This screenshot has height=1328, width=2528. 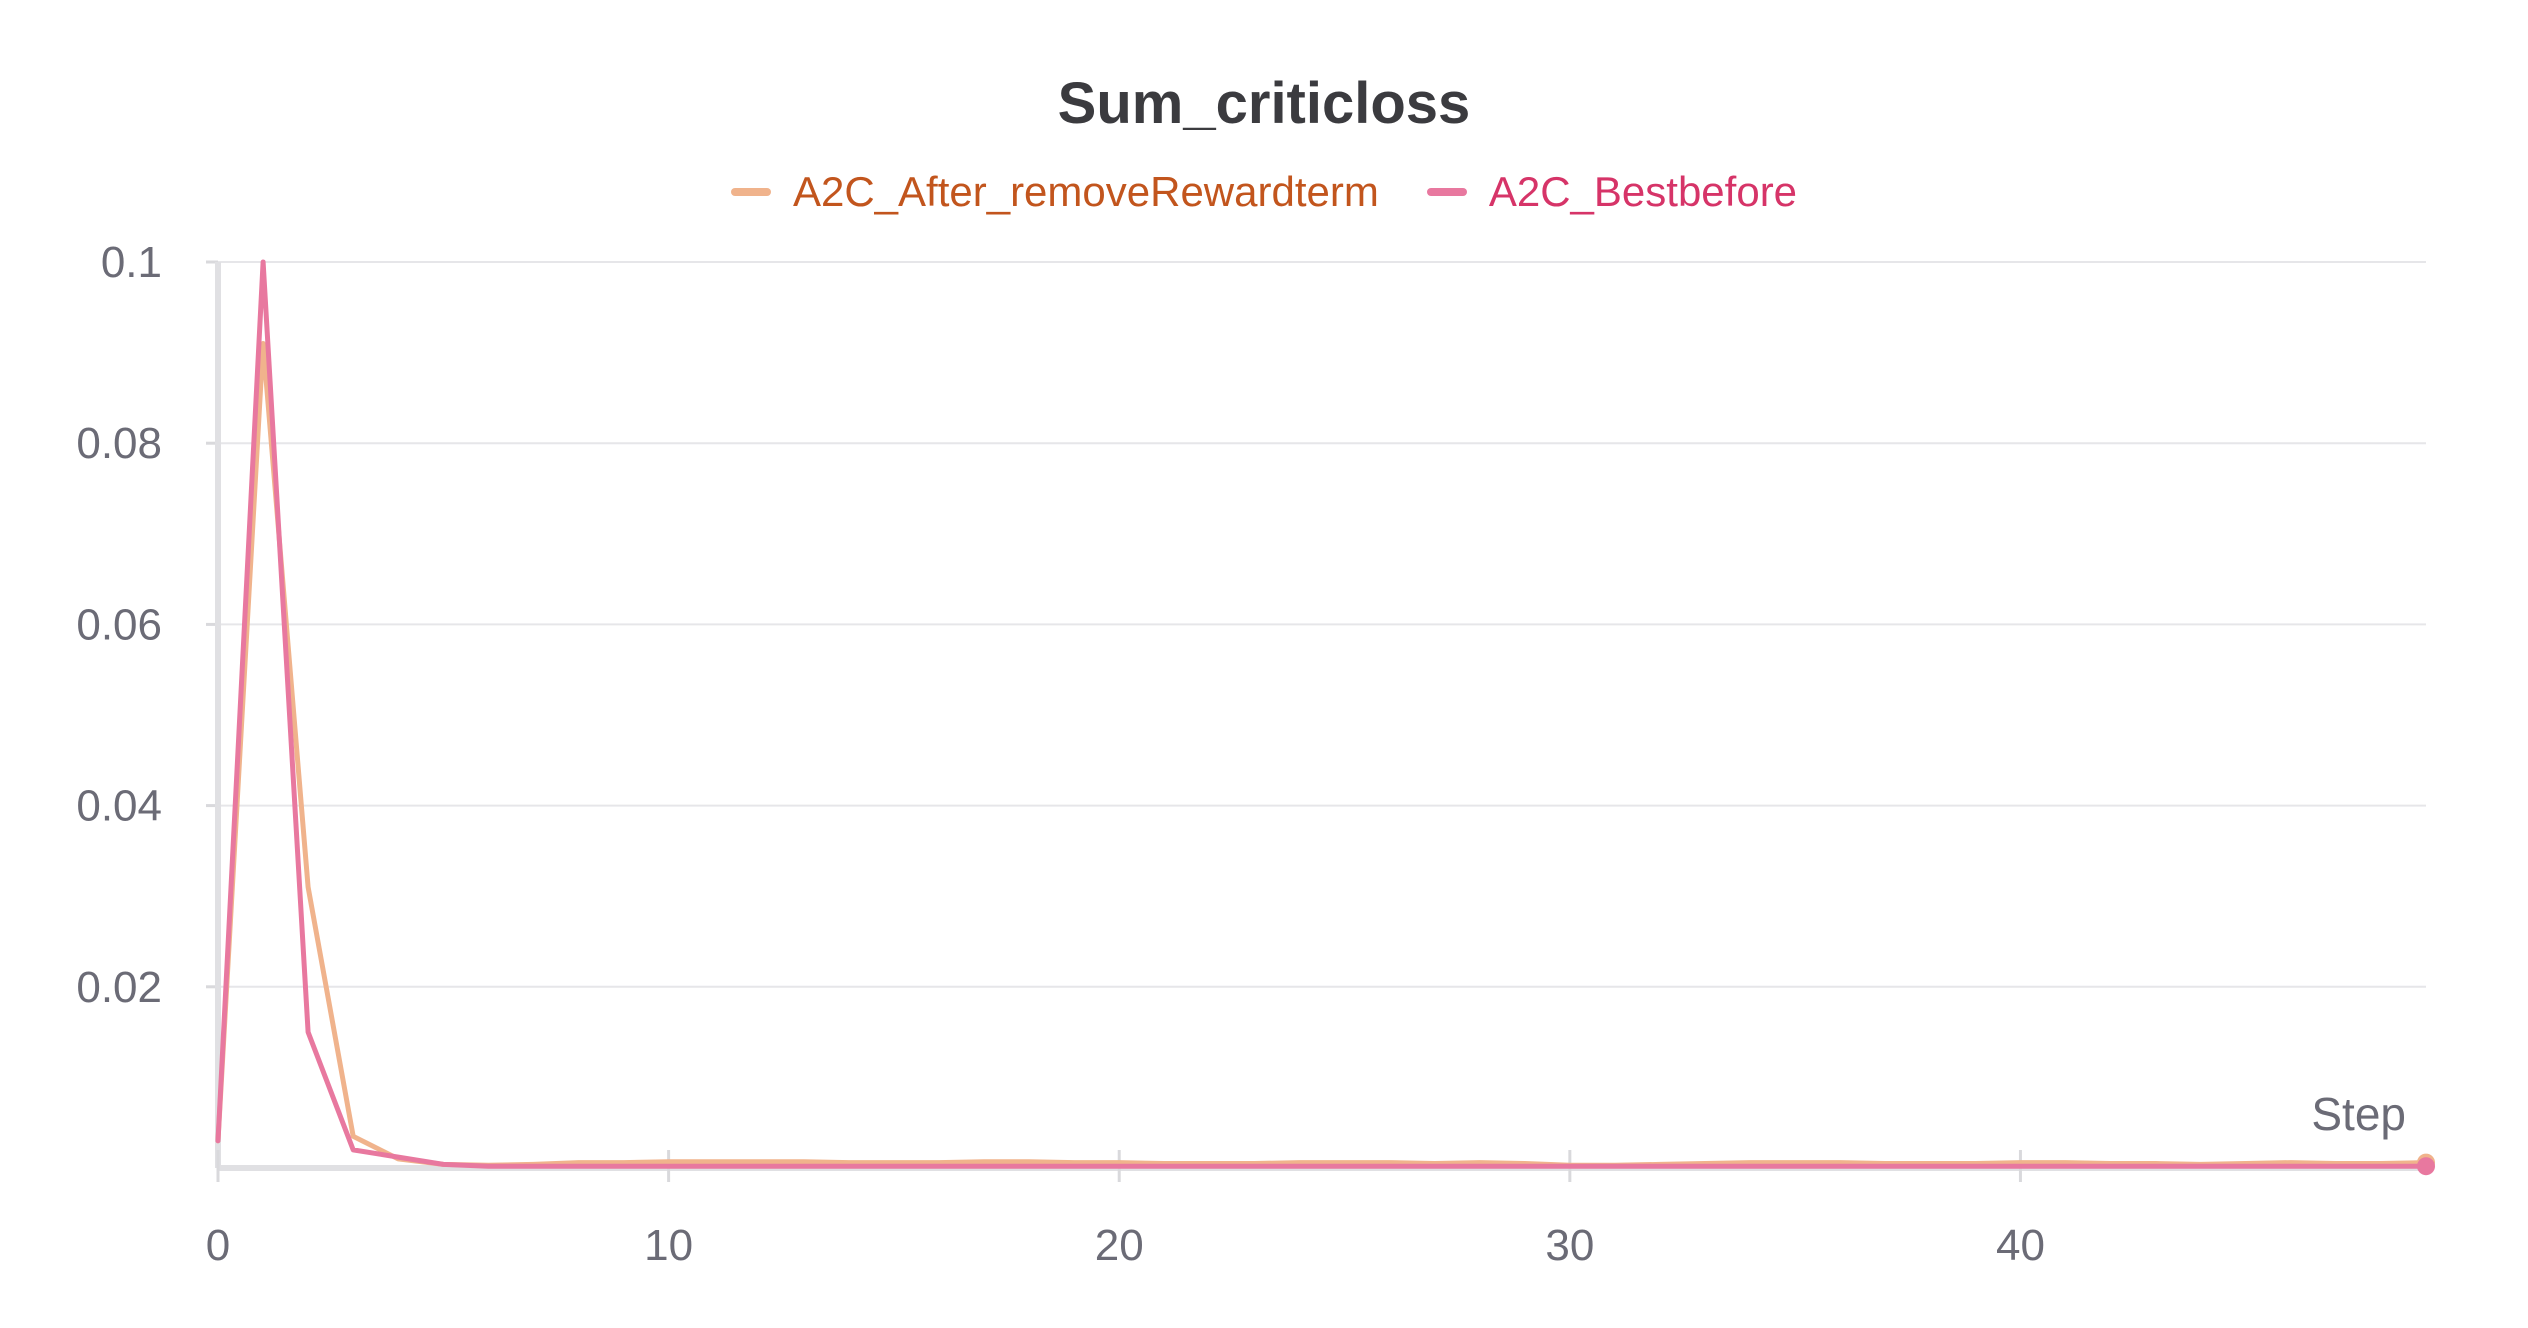 I want to click on legend-item-best-before: A2C_Bestbefore, so click(x=1612, y=192).